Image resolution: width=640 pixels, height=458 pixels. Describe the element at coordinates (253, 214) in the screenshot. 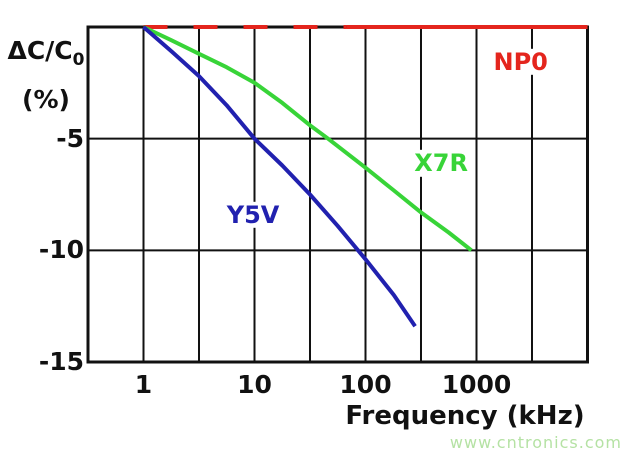

I see `series-label-y5v: Y5V` at that location.